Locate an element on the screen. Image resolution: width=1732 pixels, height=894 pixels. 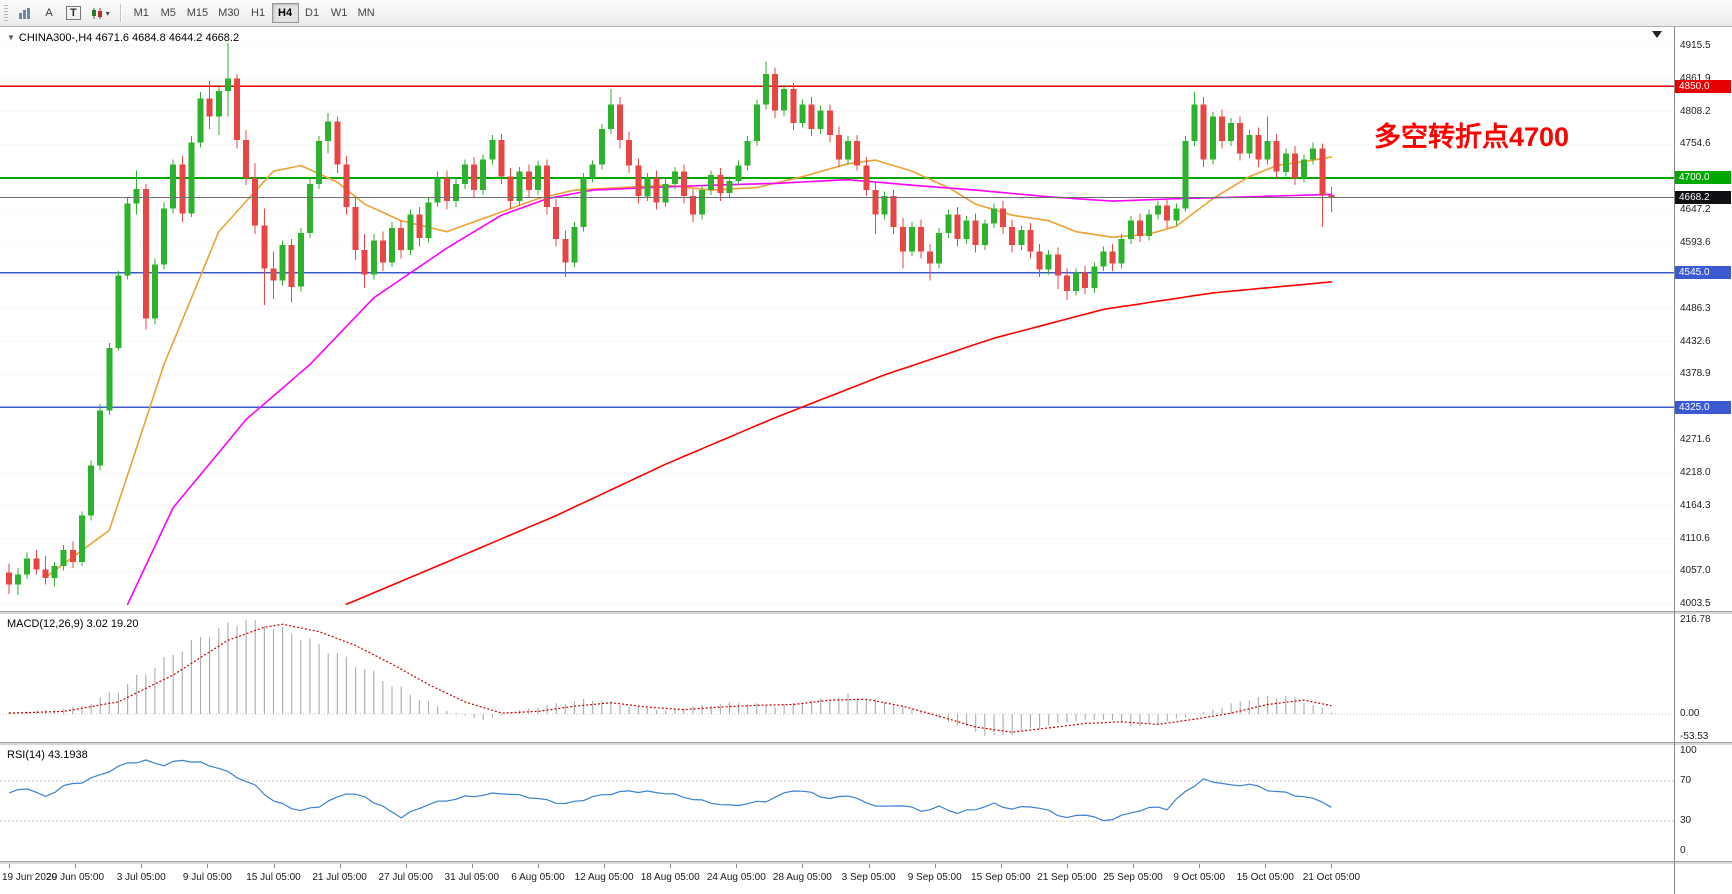
symbol-label: CHINA300-,H4 is located at coordinates (55, 38).